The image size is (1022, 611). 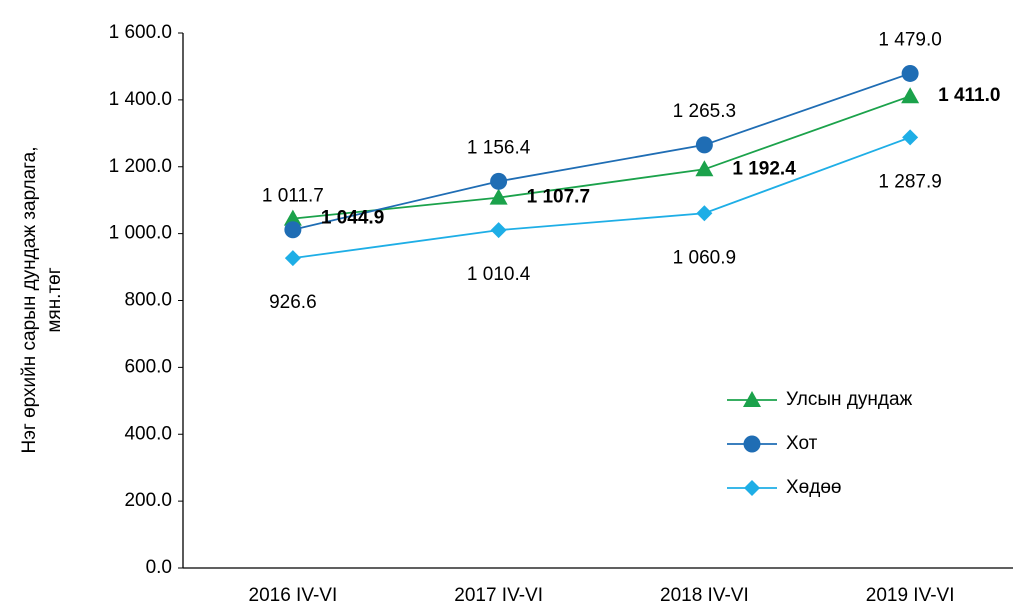 What do you see at coordinates (909, 181) in the screenshot?
I see `data-label: 1 287.9` at bounding box center [909, 181].